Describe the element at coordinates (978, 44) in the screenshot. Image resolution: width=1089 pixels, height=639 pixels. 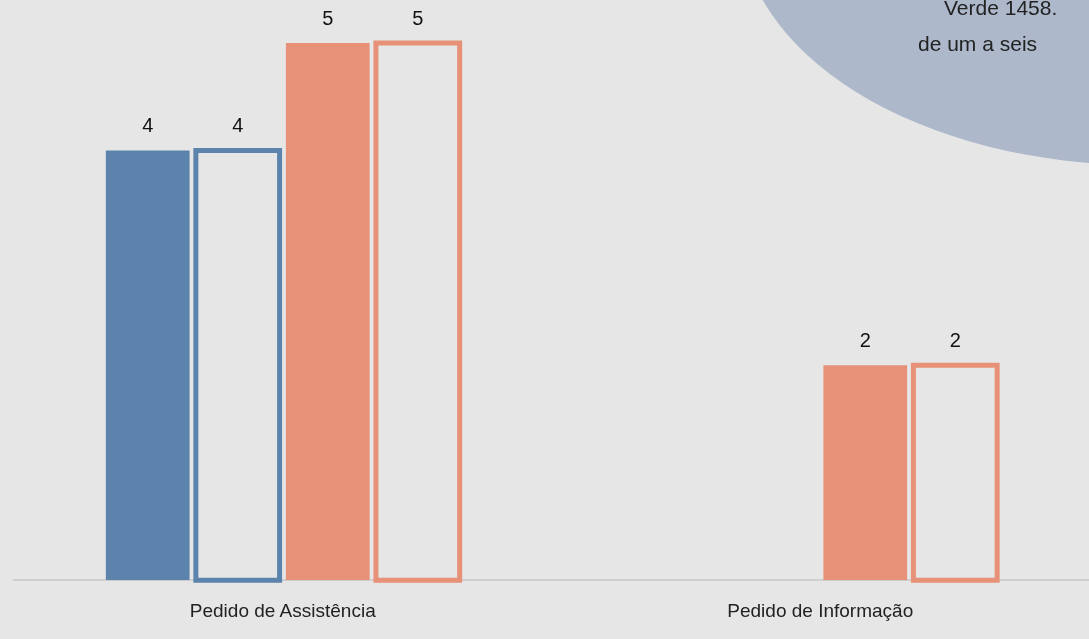
I see `annotation: de um a seis` at that location.